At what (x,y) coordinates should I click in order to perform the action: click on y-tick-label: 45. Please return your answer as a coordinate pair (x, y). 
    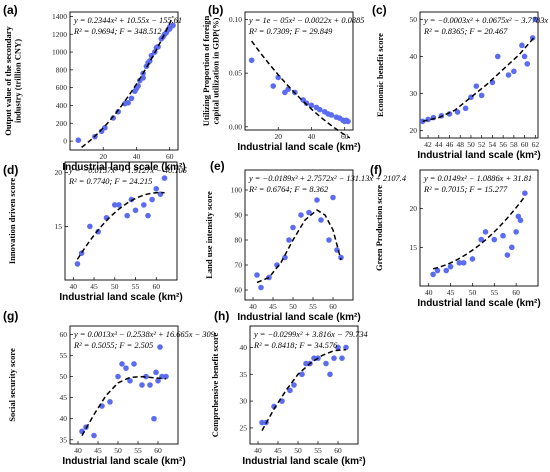
    Looking at the image, I should click on (64, 397).